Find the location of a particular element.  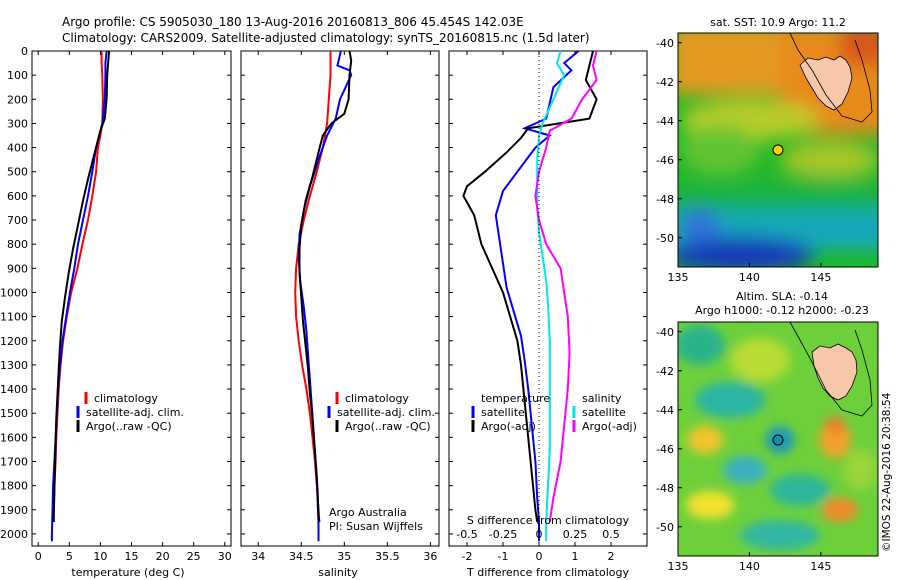

series-s_argo is located at coordinates (566, 286).